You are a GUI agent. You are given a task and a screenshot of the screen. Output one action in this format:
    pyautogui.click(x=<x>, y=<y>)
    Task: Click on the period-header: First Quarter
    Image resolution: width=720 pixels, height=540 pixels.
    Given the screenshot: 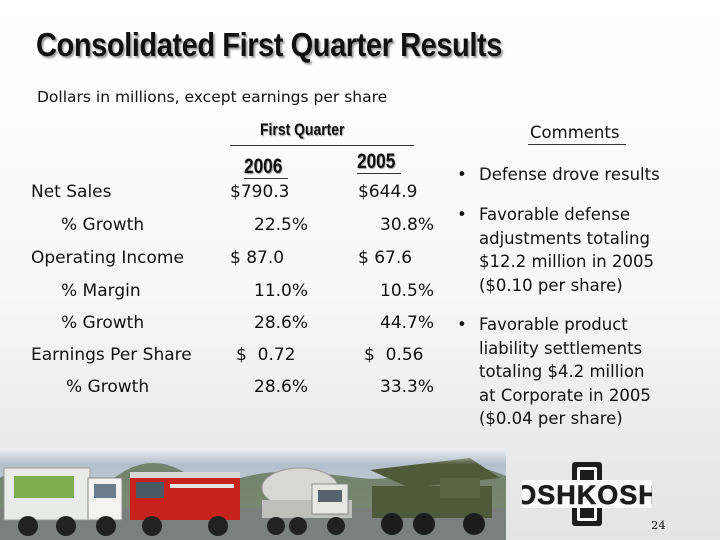 What is the action you would take?
    pyautogui.click(x=302, y=129)
    